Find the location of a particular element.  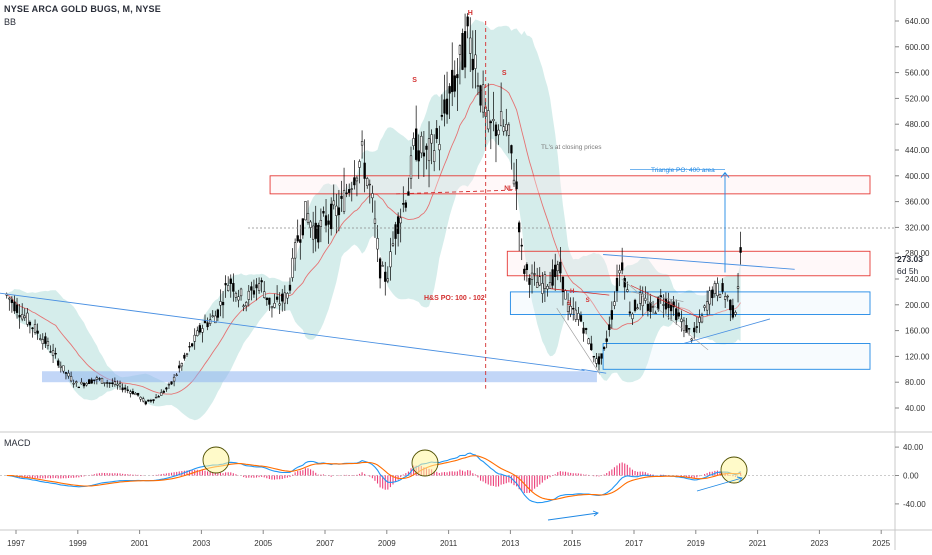

macd-indicator-label: MACD is located at coordinates (17, 443).